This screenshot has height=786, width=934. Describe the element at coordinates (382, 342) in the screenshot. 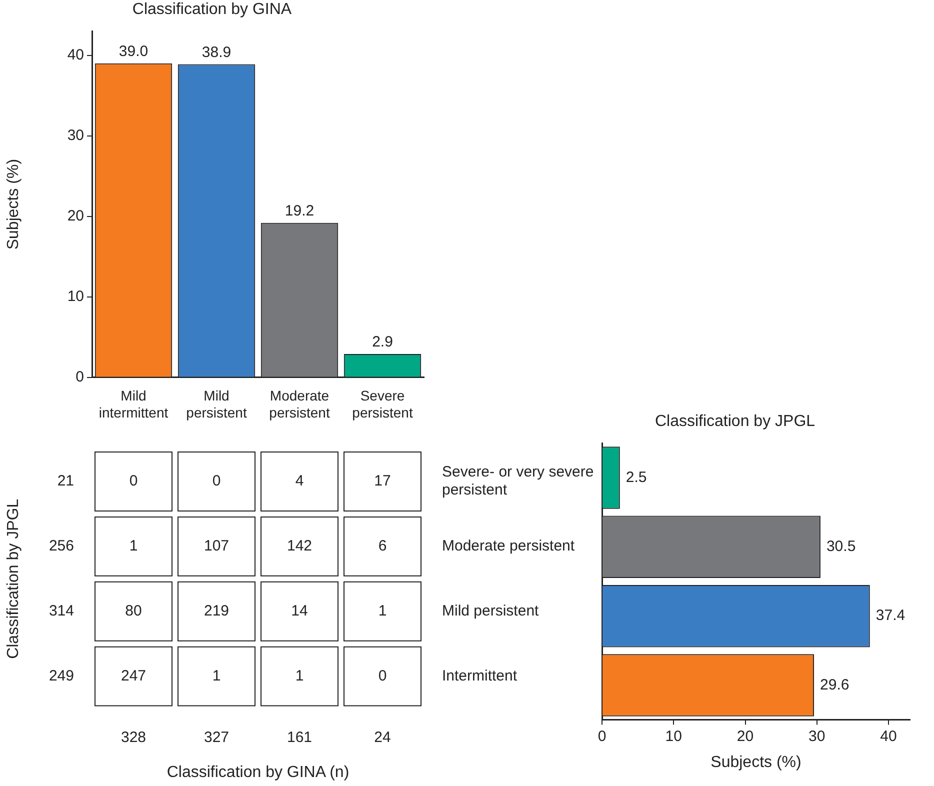

I see `data-label: 2.9` at that location.